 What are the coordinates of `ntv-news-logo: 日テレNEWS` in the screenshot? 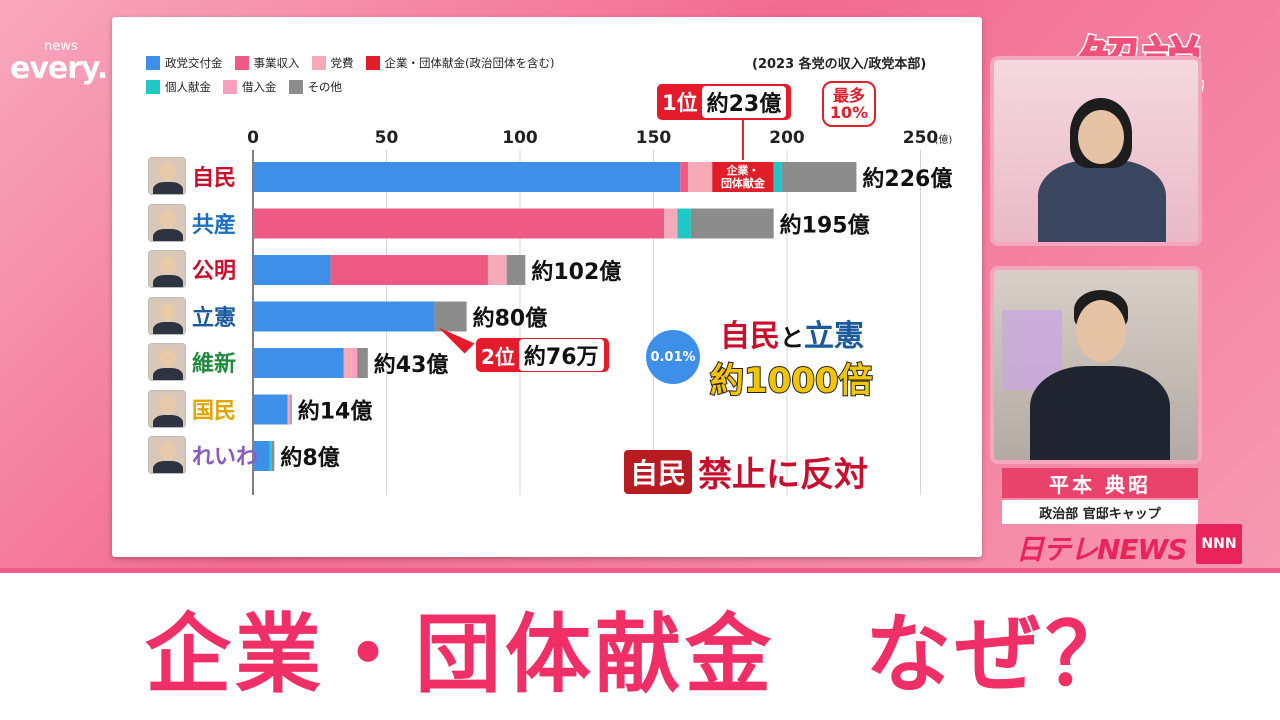 It's located at (1102, 549).